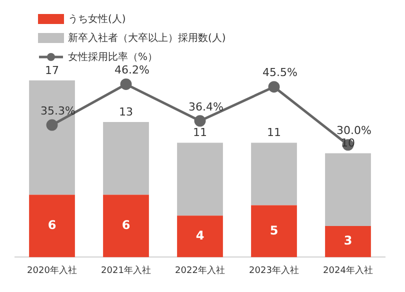 The width and height of the screenshot is (405, 292). I want to click on data-label: 46.2%, so click(132, 70).